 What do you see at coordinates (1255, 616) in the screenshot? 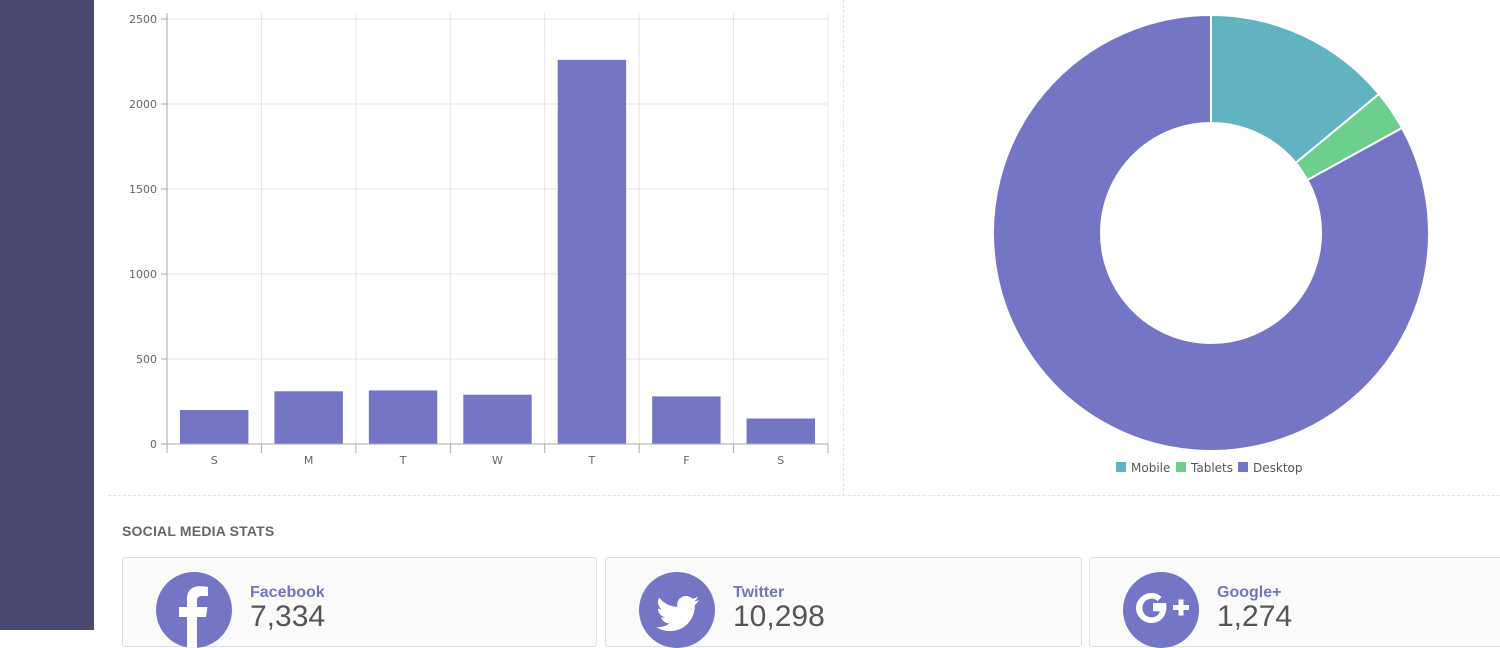
I see `google-plus-count: 1,274` at bounding box center [1255, 616].